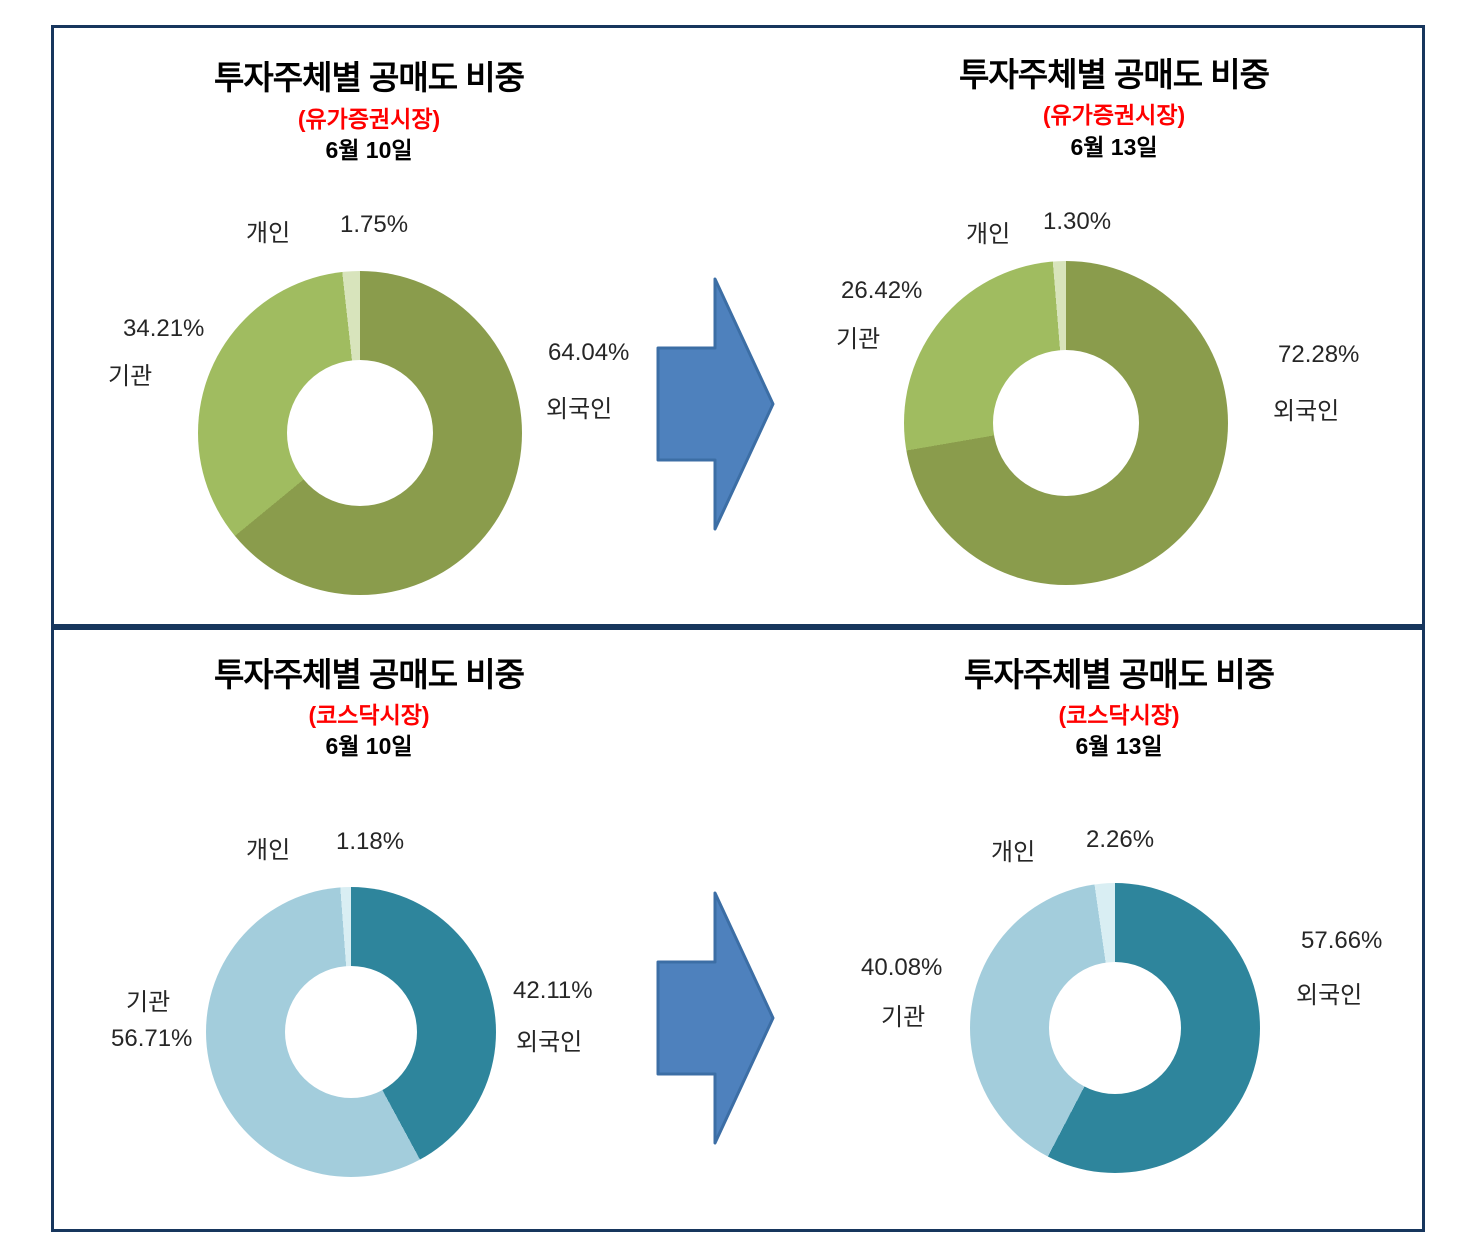 The width and height of the screenshot is (1480, 1257). I want to click on label-institution-value: 26.42%, so click(882, 290).